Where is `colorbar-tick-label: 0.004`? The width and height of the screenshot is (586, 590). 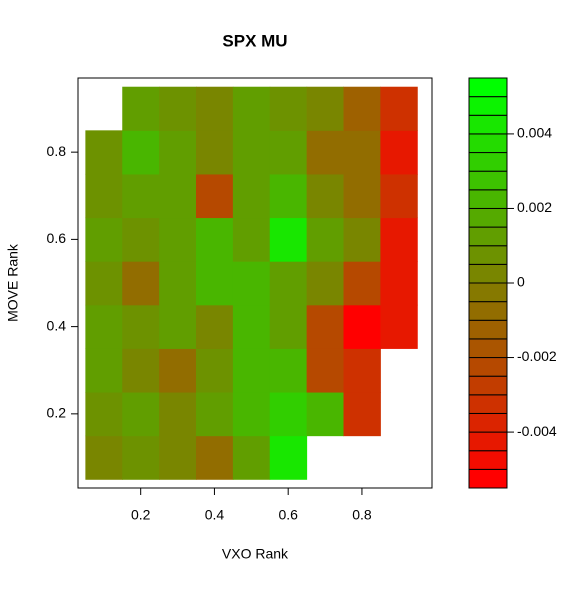 colorbar-tick-label: 0.004 is located at coordinates (534, 133).